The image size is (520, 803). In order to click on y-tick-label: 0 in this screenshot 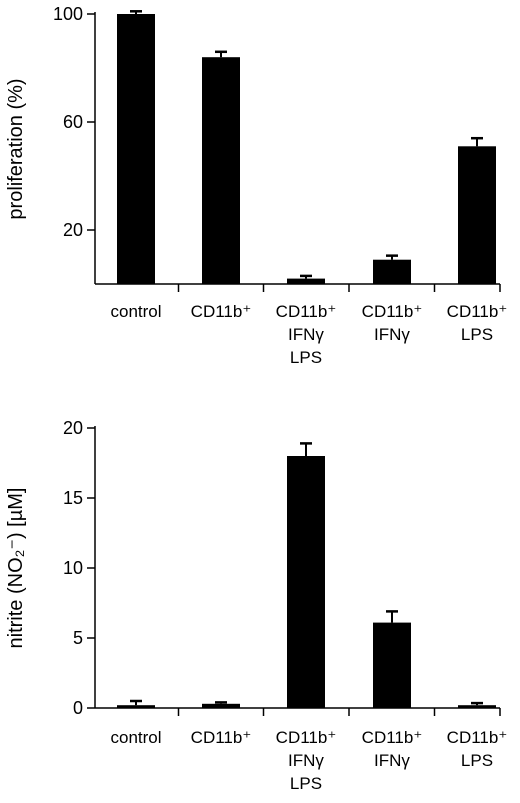, I will do `click(78, 708)`.